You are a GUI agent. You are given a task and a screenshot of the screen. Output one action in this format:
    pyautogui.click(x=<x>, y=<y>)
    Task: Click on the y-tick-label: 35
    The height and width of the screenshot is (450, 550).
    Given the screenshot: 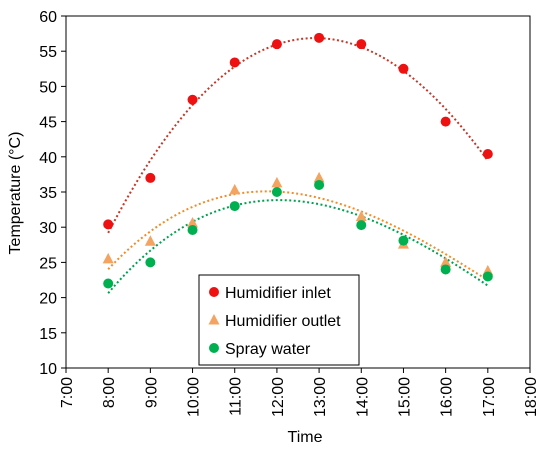 What is the action you would take?
    pyautogui.click(x=48, y=193)
    